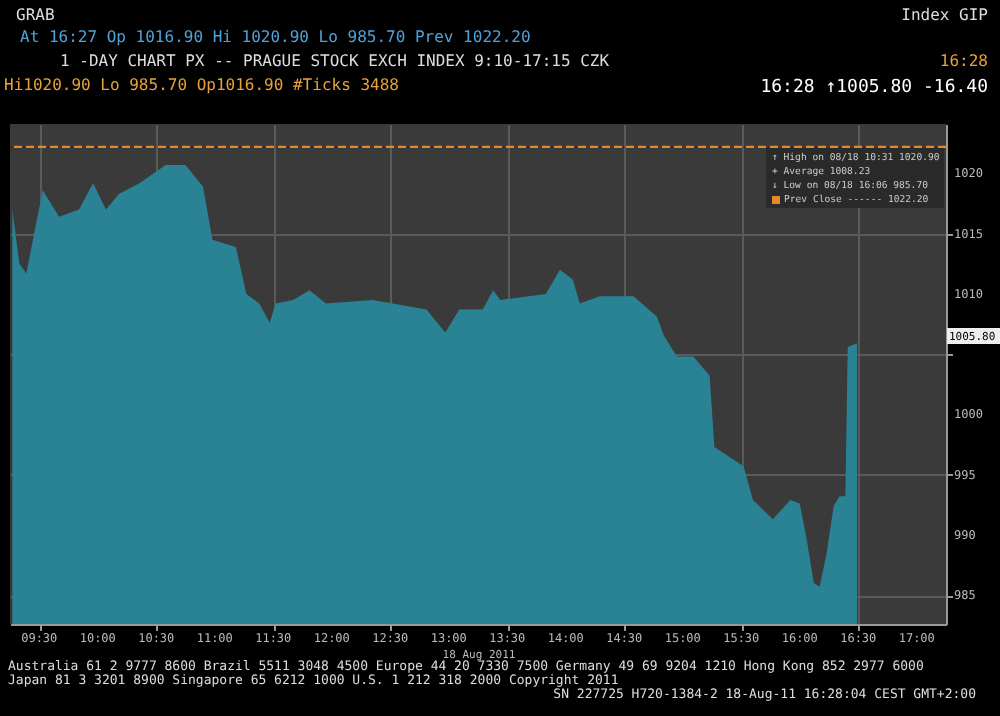 The image size is (1000, 716). What do you see at coordinates (945, 15) in the screenshot?
I see `text: Index GIP` at bounding box center [945, 15].